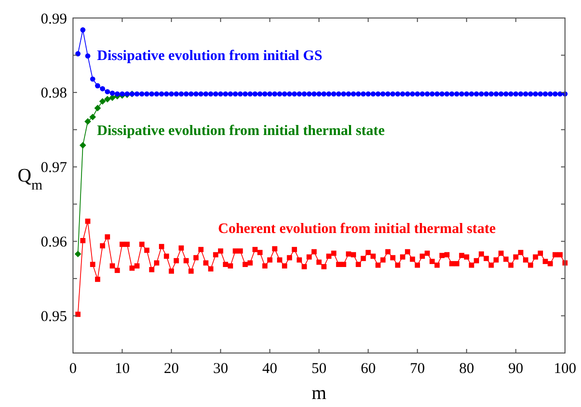 The height and width of the screenshot is (407, 581). What do you see at coordinates (241, 131) in the screenshot?
I see `series-label: Dissipative evolution from initial thermal state` at bounding box center [241, 131].